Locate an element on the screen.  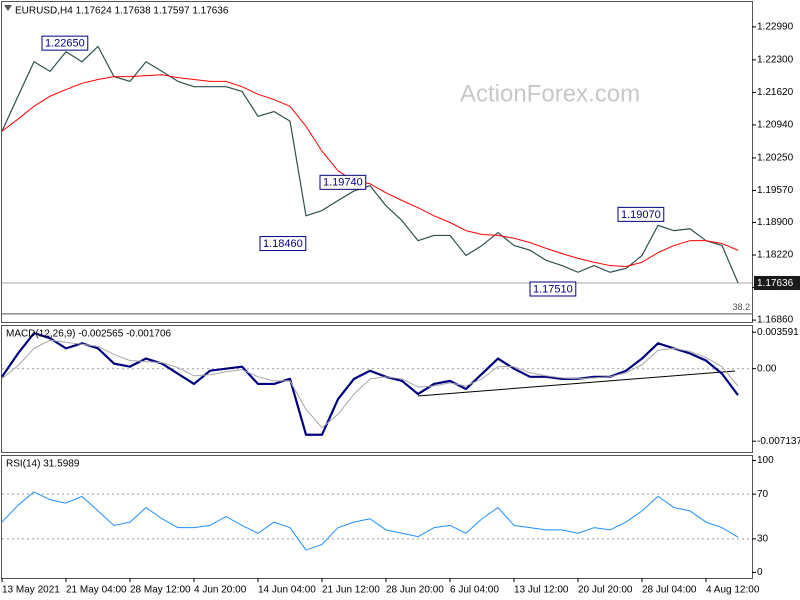
x-tick-label: 4 Jun 20:00 is located at coordinates (220, 590).